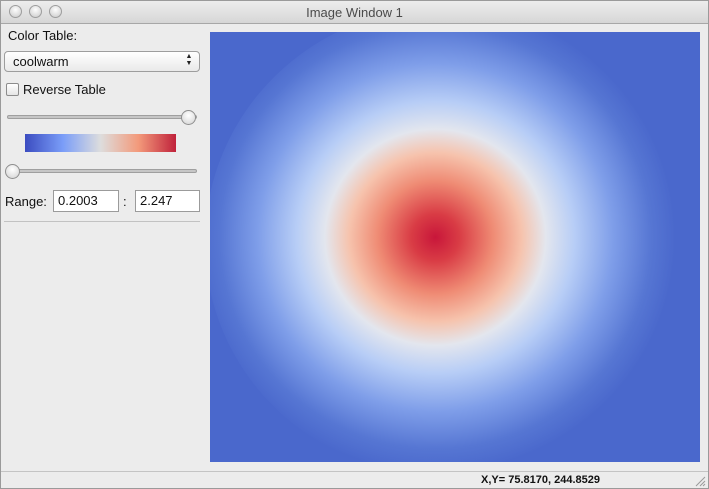 The height and width of the screenshot is (489, 709). I want to click on reverse-table-label: Reverse Table, so click(64, 89).